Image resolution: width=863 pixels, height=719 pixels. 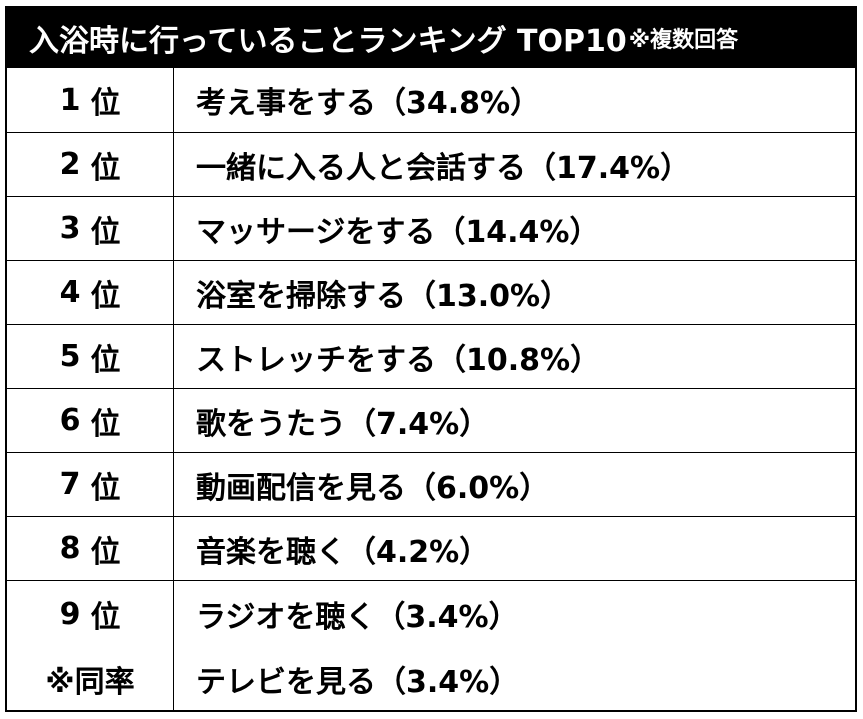 I want to click on rank-number: 5, so click(x=70, y=356).